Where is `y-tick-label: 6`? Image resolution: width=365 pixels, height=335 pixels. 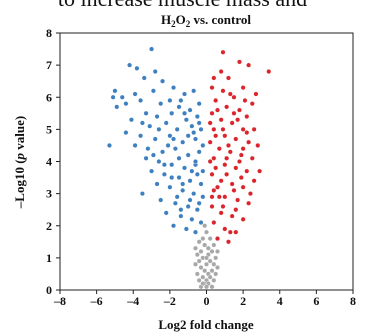
y-tick-label: 6 is located at coordinates (49, 97).